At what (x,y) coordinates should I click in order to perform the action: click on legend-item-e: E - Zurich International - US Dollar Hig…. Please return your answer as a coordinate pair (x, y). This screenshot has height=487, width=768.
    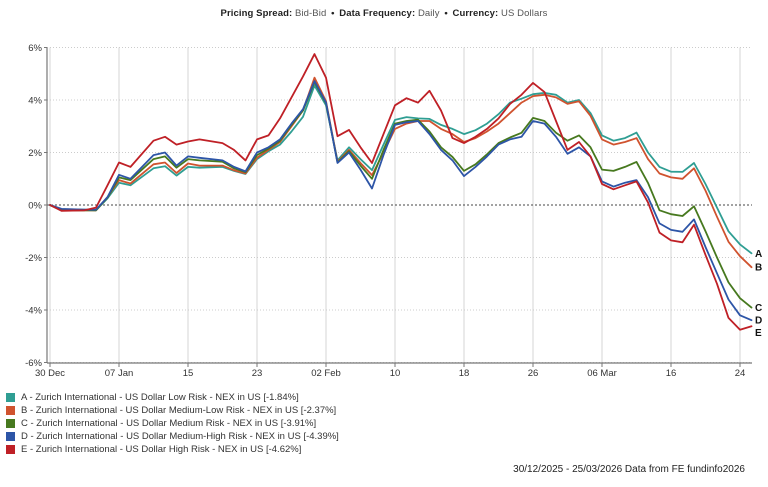
    Looking at the image, I should click on (172, 449).